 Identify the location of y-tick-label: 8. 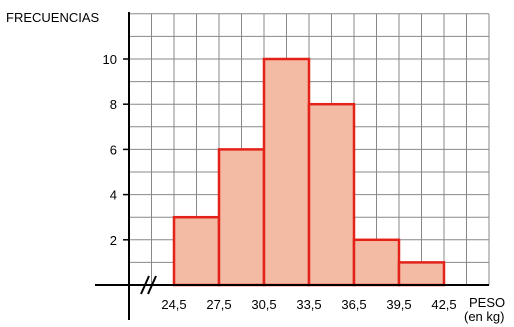
(113, 104).